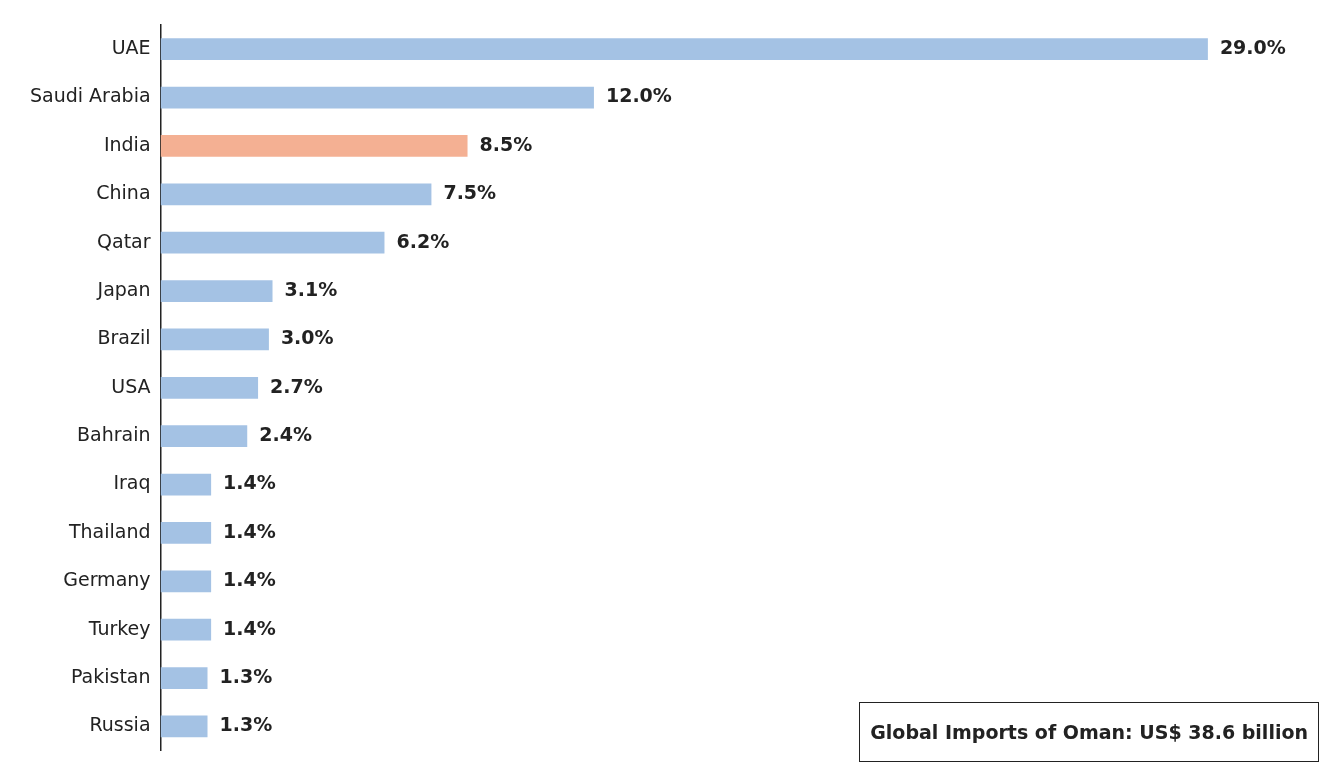  Describe the element at coordinates (127, 143) in the screenshot. I see `y-tick-label: India` at that location.